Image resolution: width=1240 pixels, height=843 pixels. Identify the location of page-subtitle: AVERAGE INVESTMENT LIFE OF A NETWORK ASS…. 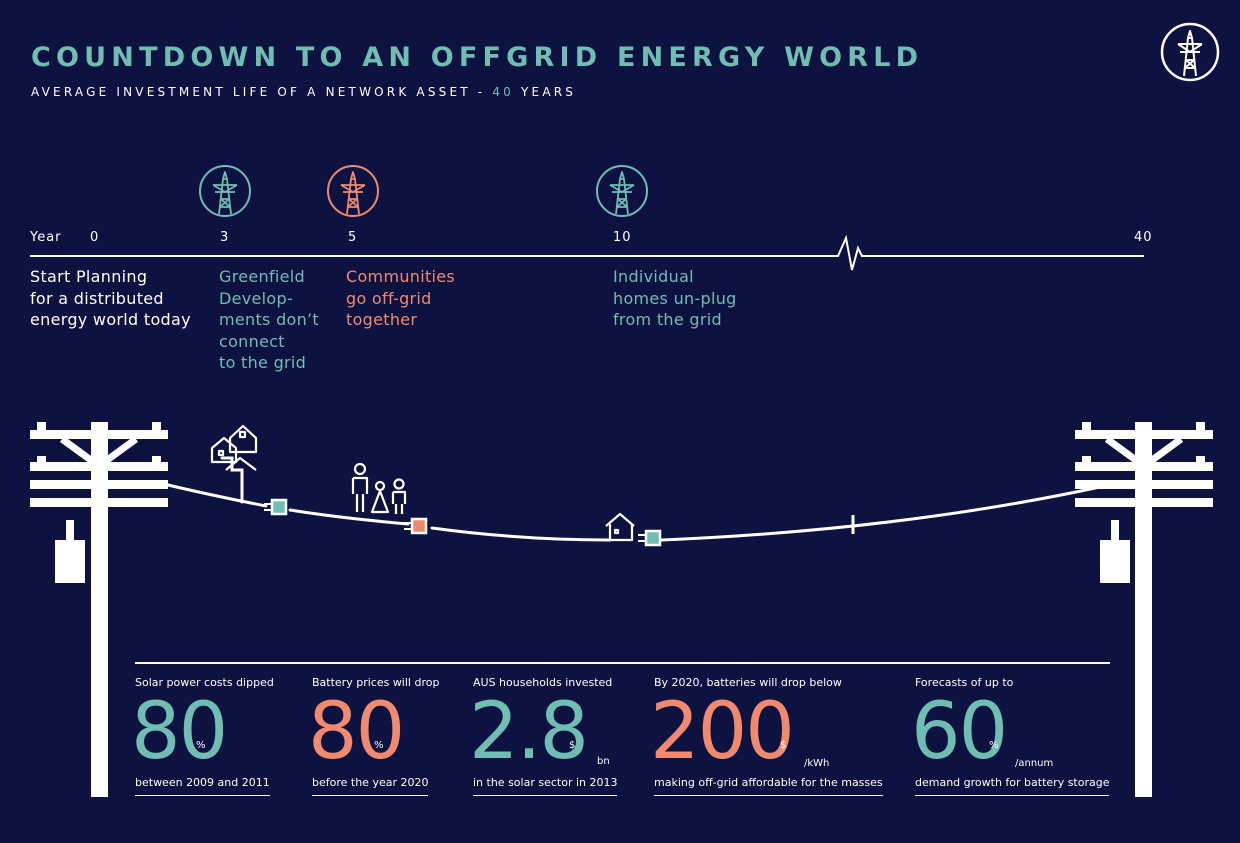
(303, 92).